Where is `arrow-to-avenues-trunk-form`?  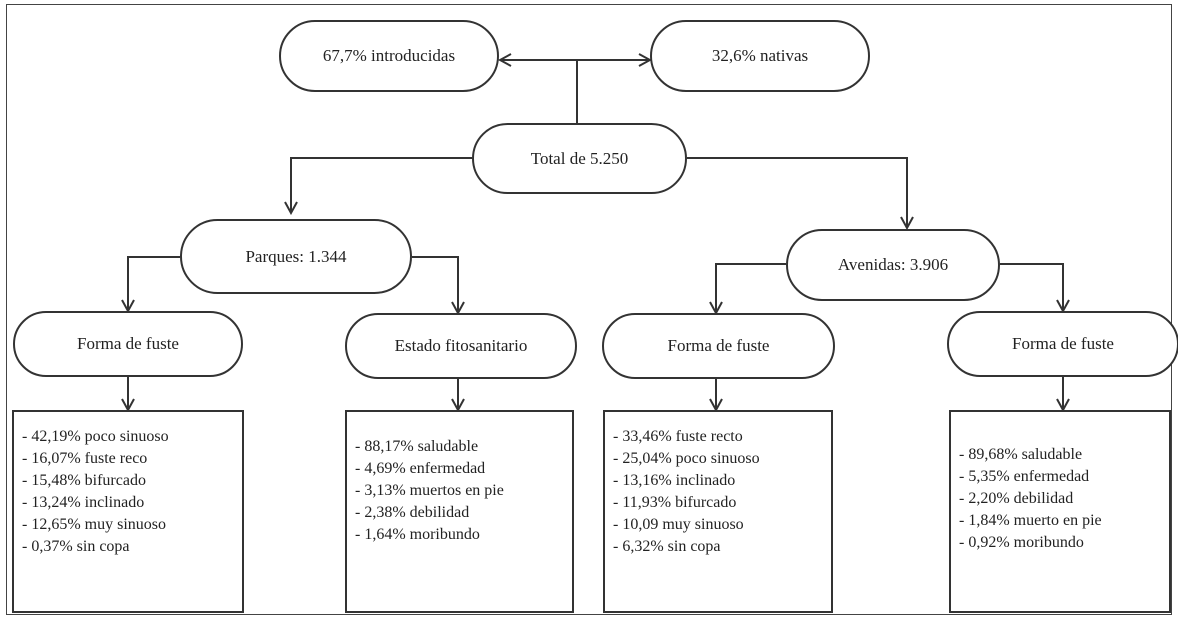 arrow-to-avenues-trunk-form is located at coordinates (751, 288).